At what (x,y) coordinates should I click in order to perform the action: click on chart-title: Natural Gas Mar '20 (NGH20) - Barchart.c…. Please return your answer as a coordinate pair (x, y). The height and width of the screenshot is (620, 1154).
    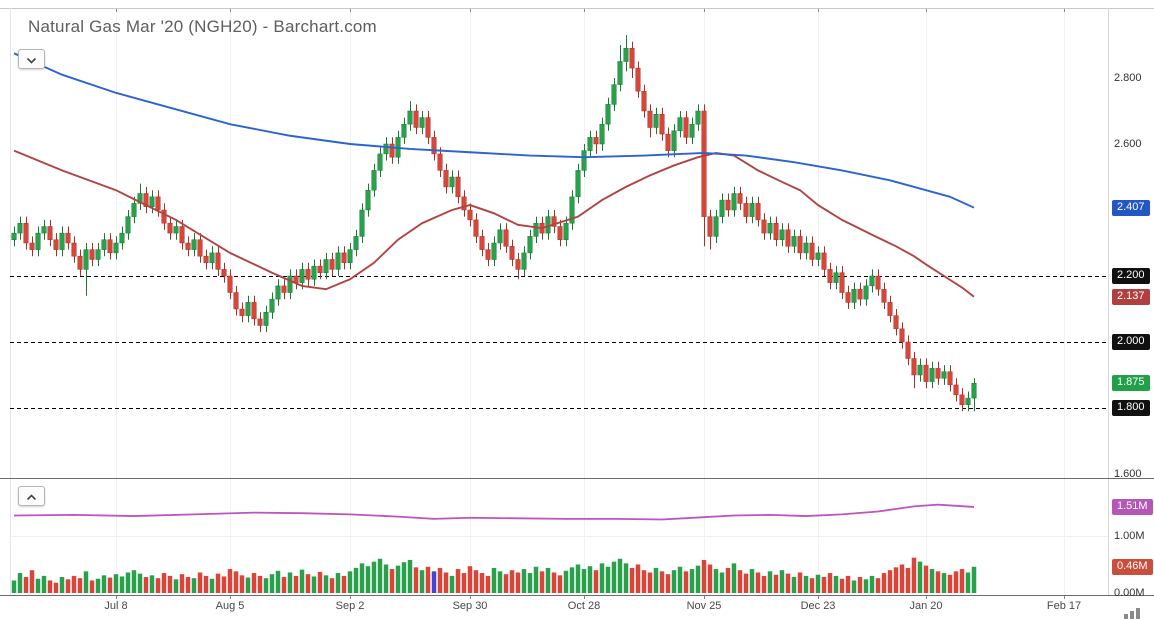
    Looking at the image, I should click on (202, 26).